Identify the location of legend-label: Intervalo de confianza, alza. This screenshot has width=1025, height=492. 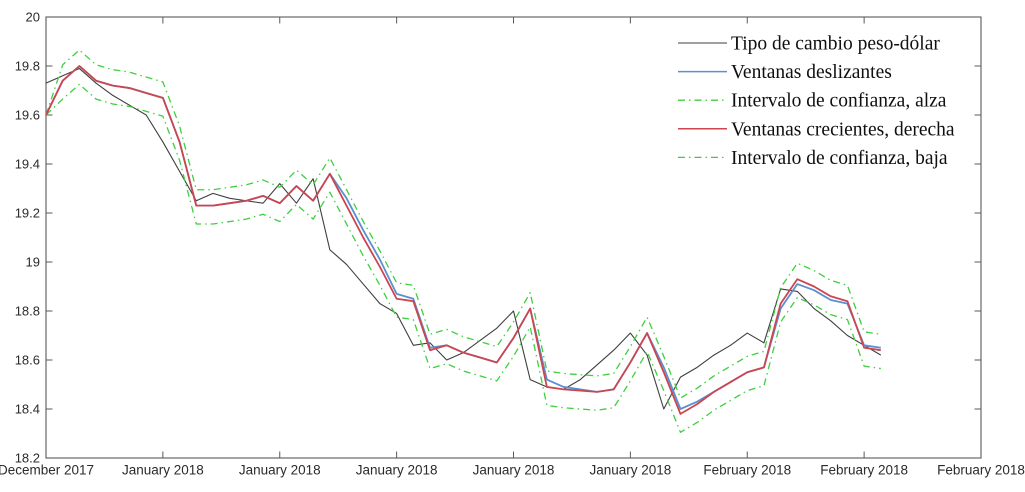
(839, 101).